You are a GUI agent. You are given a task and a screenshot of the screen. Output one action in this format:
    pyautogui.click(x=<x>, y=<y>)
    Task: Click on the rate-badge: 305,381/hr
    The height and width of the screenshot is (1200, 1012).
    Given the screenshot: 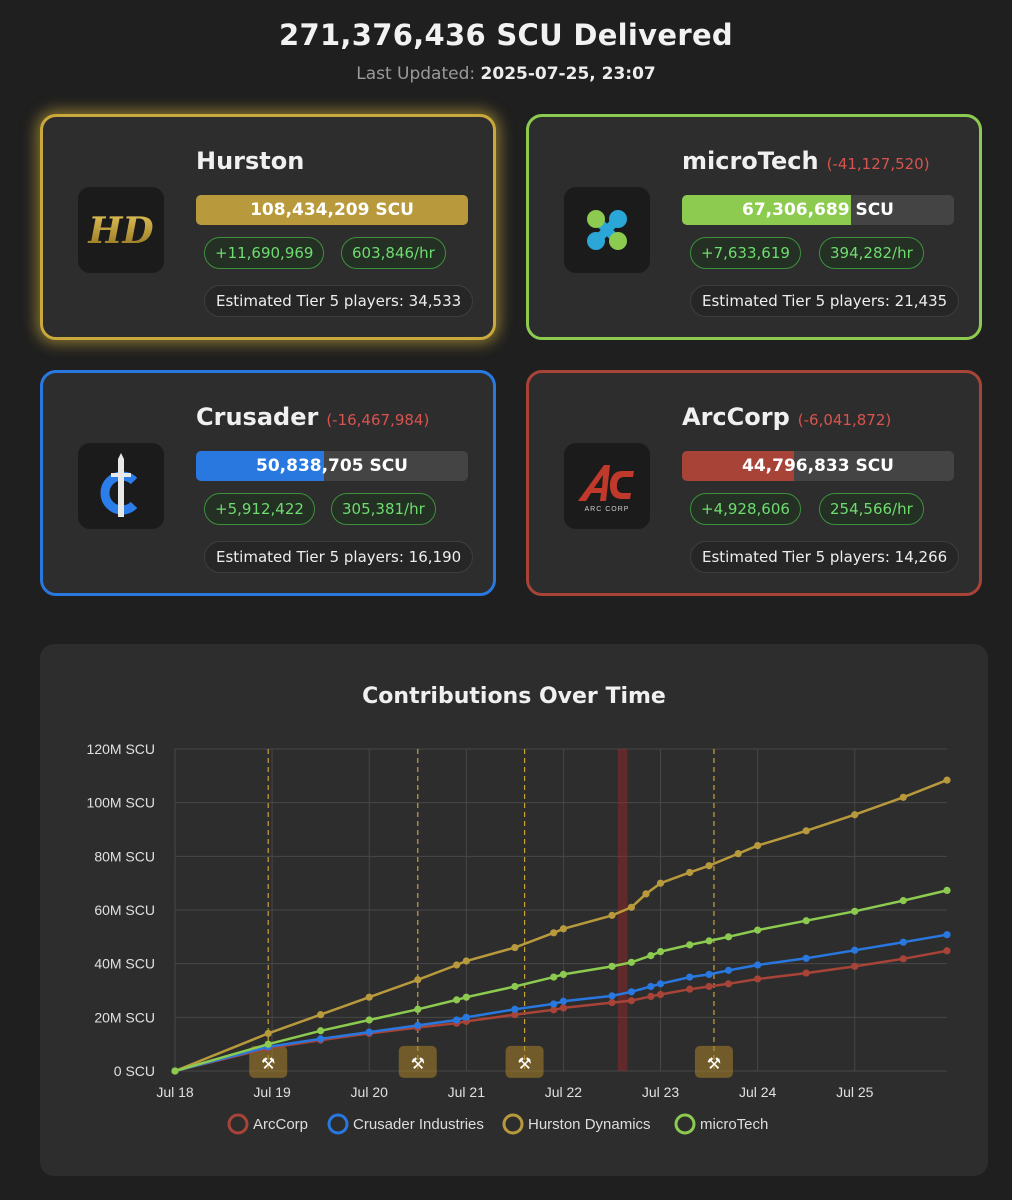 What is the action you would take?
    pyautogui.click(x=383, y=509)
    